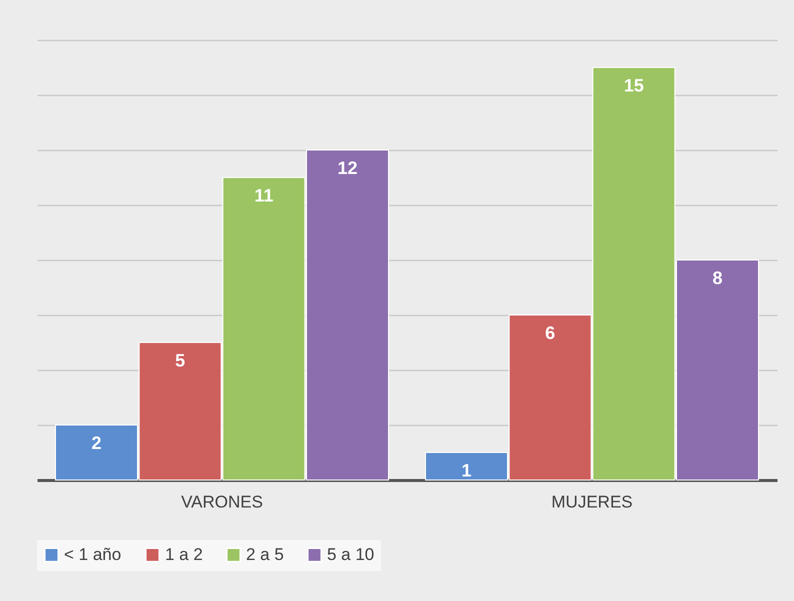 Image resolution: width=794 pixels, height=601 pixels. Describe the element at coordinates (265, 554) in the screenshot. I see `legend-label: 2 a 5` at that location.